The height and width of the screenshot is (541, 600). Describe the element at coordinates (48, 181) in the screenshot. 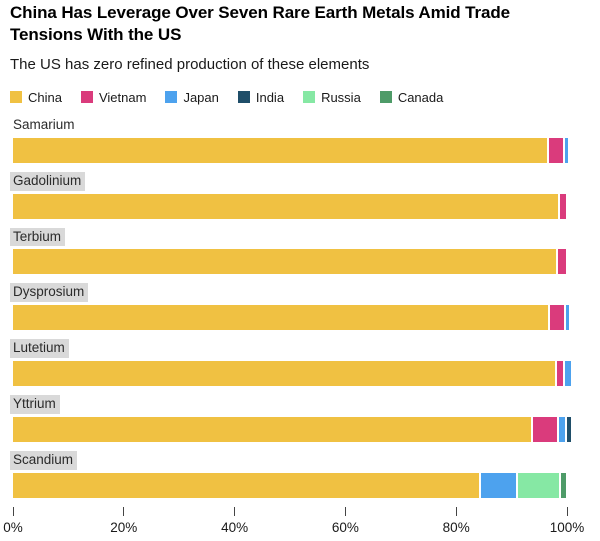

I see `metal-label: Gadolinium` at that location.